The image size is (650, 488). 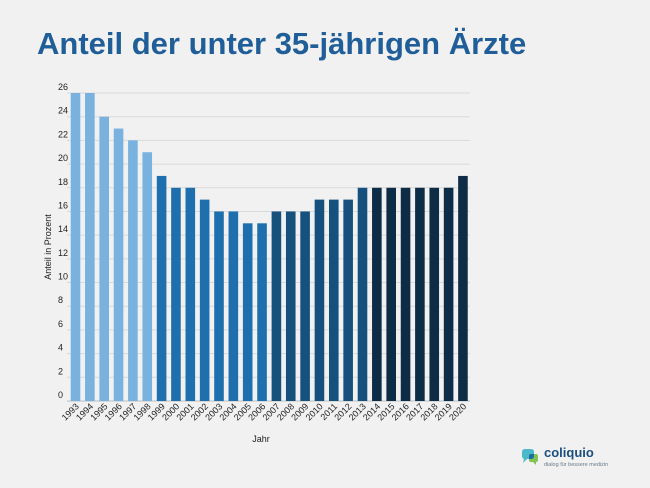 What do you see at coordinates (457, 411) in the screenshot?
I see `x-tick-label: 2020` at bounding box center [457, 411].